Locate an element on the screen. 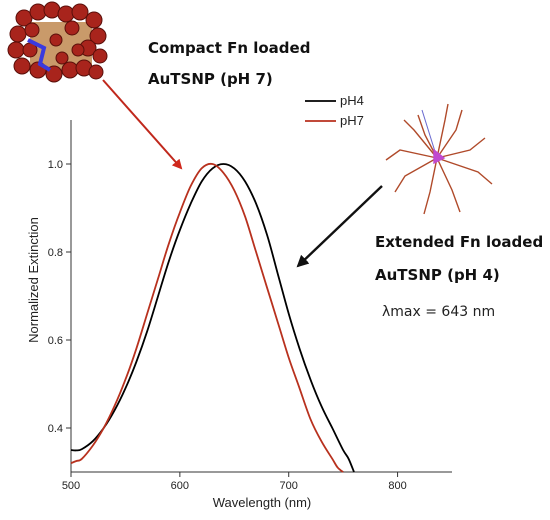 This screenshot has height=520, width=550. y-ticks: 0.4 0.6 0.8 1.0 is located at coordinates (59, 297).